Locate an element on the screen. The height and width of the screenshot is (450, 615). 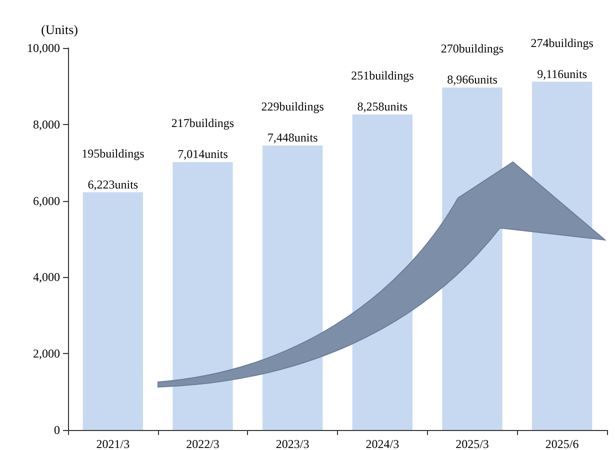
annotation: 274buildings is located at coordinates (562, 43).